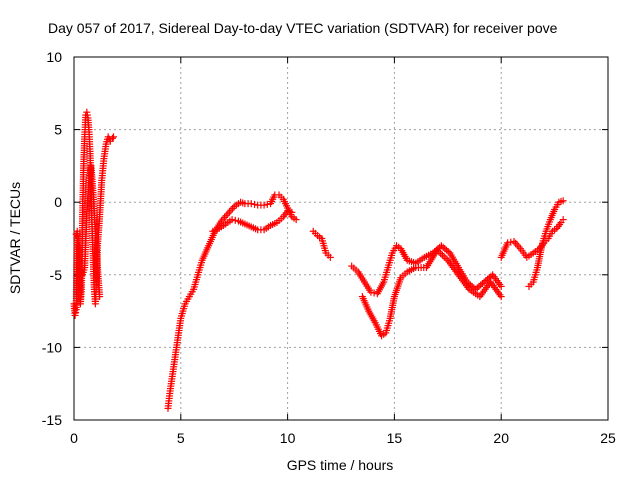 The image size is (640, 480). I want to click on x-tick-label: 25, so click(608, 438).